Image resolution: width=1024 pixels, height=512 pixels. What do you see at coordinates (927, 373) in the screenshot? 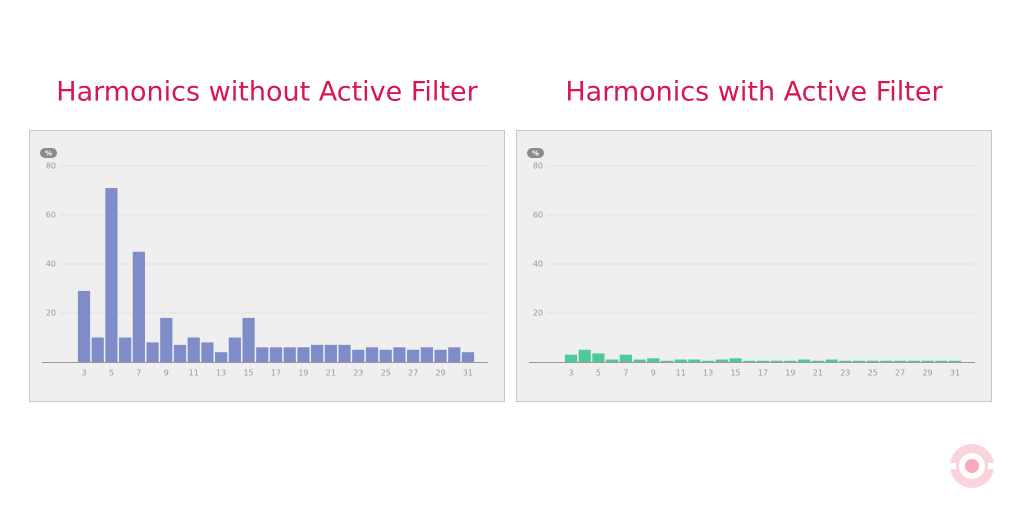
I see `x-tick-label: 29` at bounding box center [927, 373].